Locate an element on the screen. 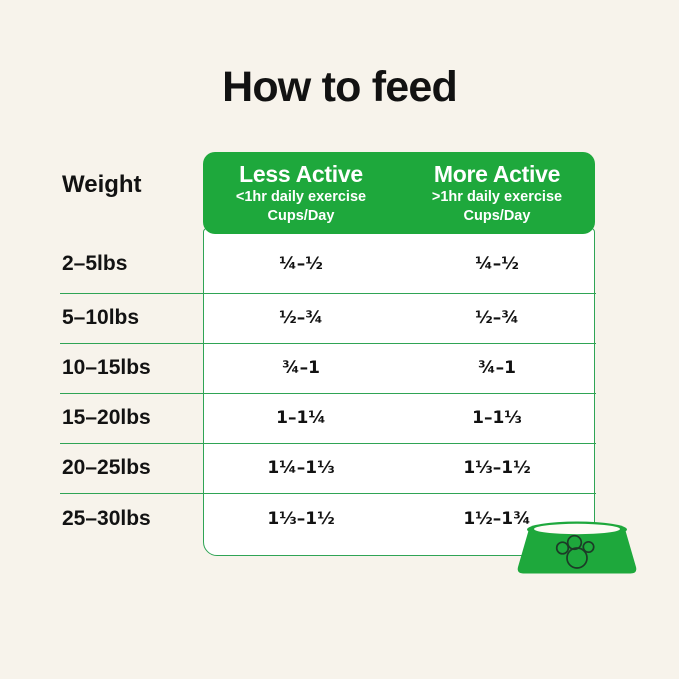 The image size is (679, 679). less-active-value: ¼–½ is located at coordinates (301, 264).